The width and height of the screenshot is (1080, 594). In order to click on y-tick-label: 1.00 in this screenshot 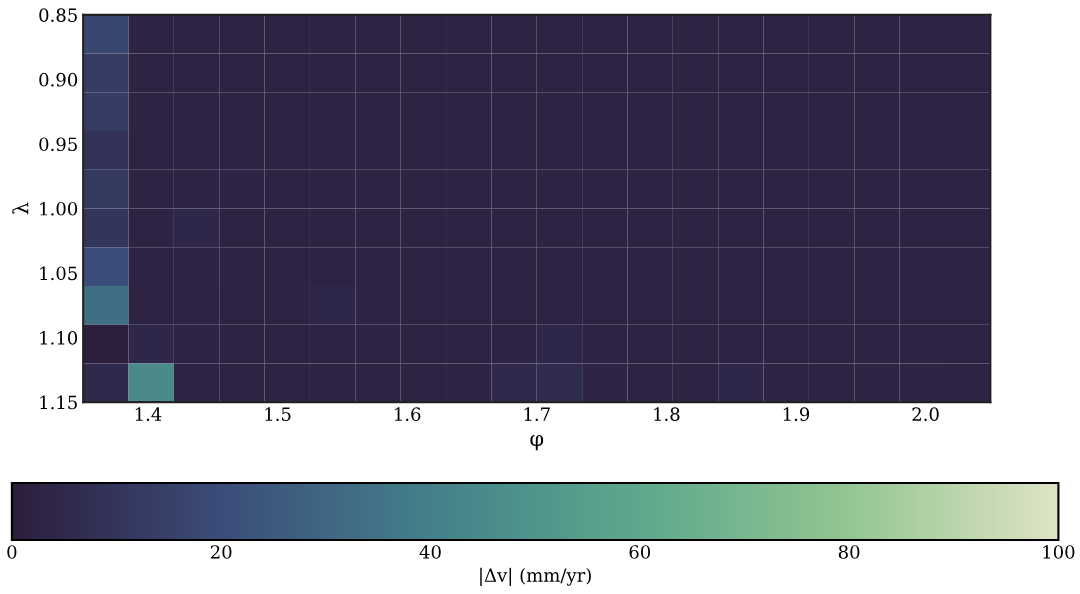, I will do `click(59, 208)`.